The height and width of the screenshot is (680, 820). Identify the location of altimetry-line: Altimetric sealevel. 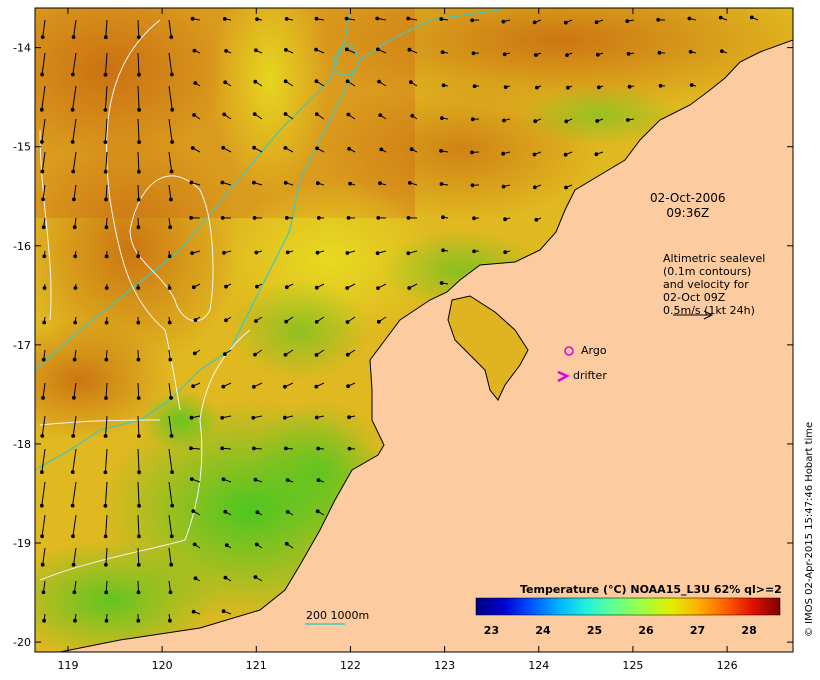
(714, 258).